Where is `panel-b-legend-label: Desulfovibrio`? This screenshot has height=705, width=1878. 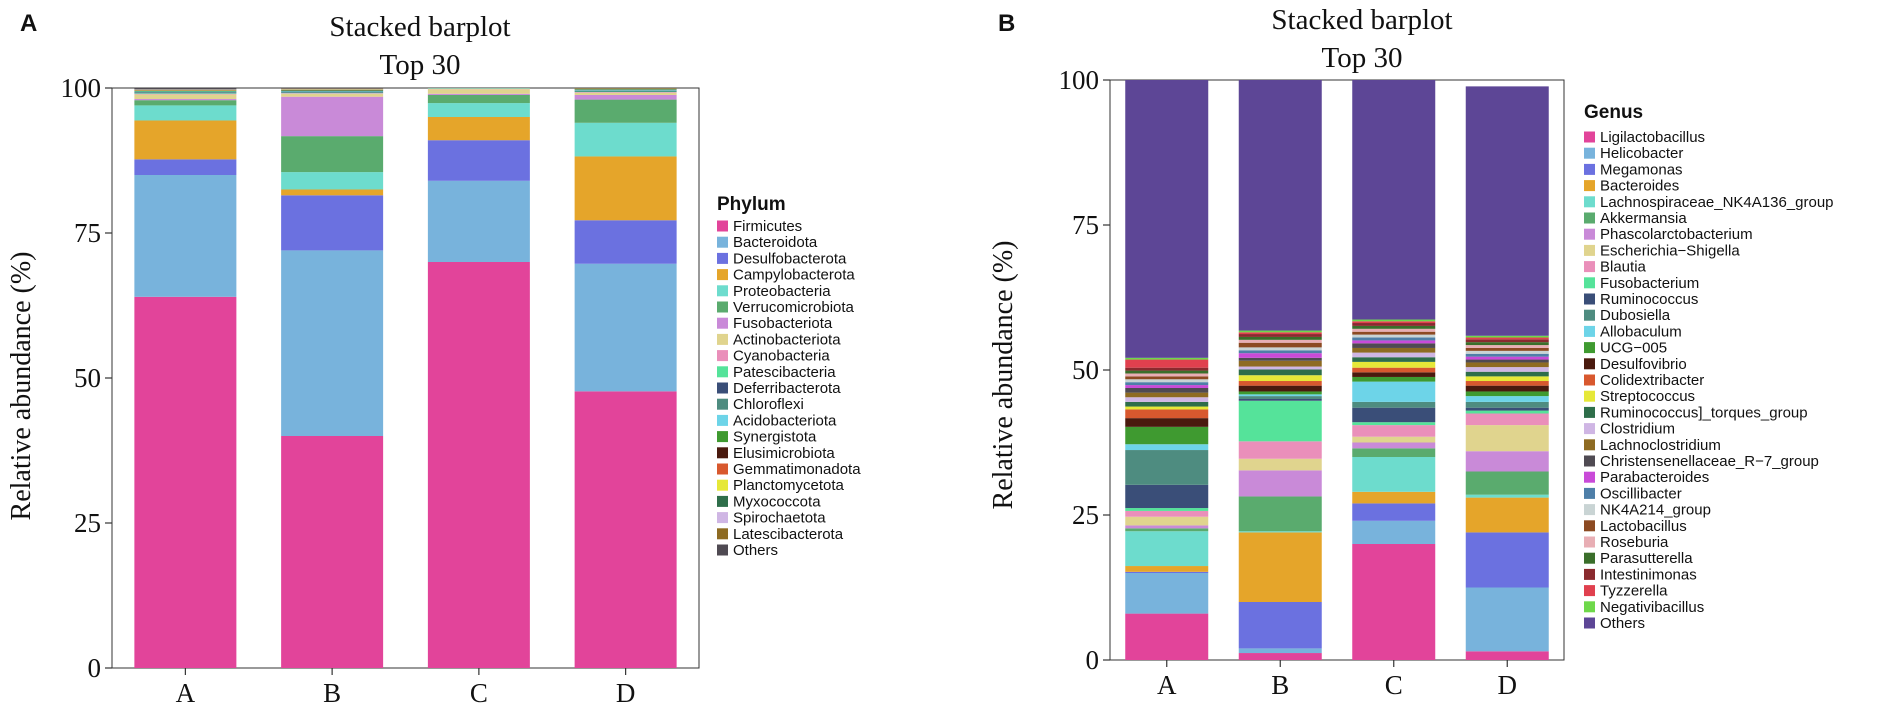 panel-b-legend-label: Desulfovibrio is located at coordinates (1643, 364).